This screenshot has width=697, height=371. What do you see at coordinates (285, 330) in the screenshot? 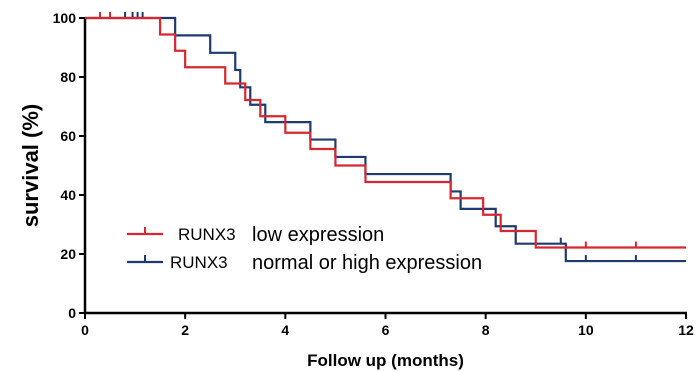
I see `x-tick-label: 4` at bounding box center [285, 330].